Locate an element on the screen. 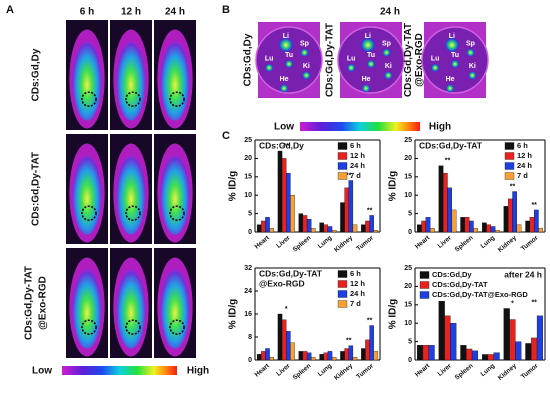 This screenshot has height=397, width=550. chart-title: @Exo-RGD is located at coordinates (282, 283).